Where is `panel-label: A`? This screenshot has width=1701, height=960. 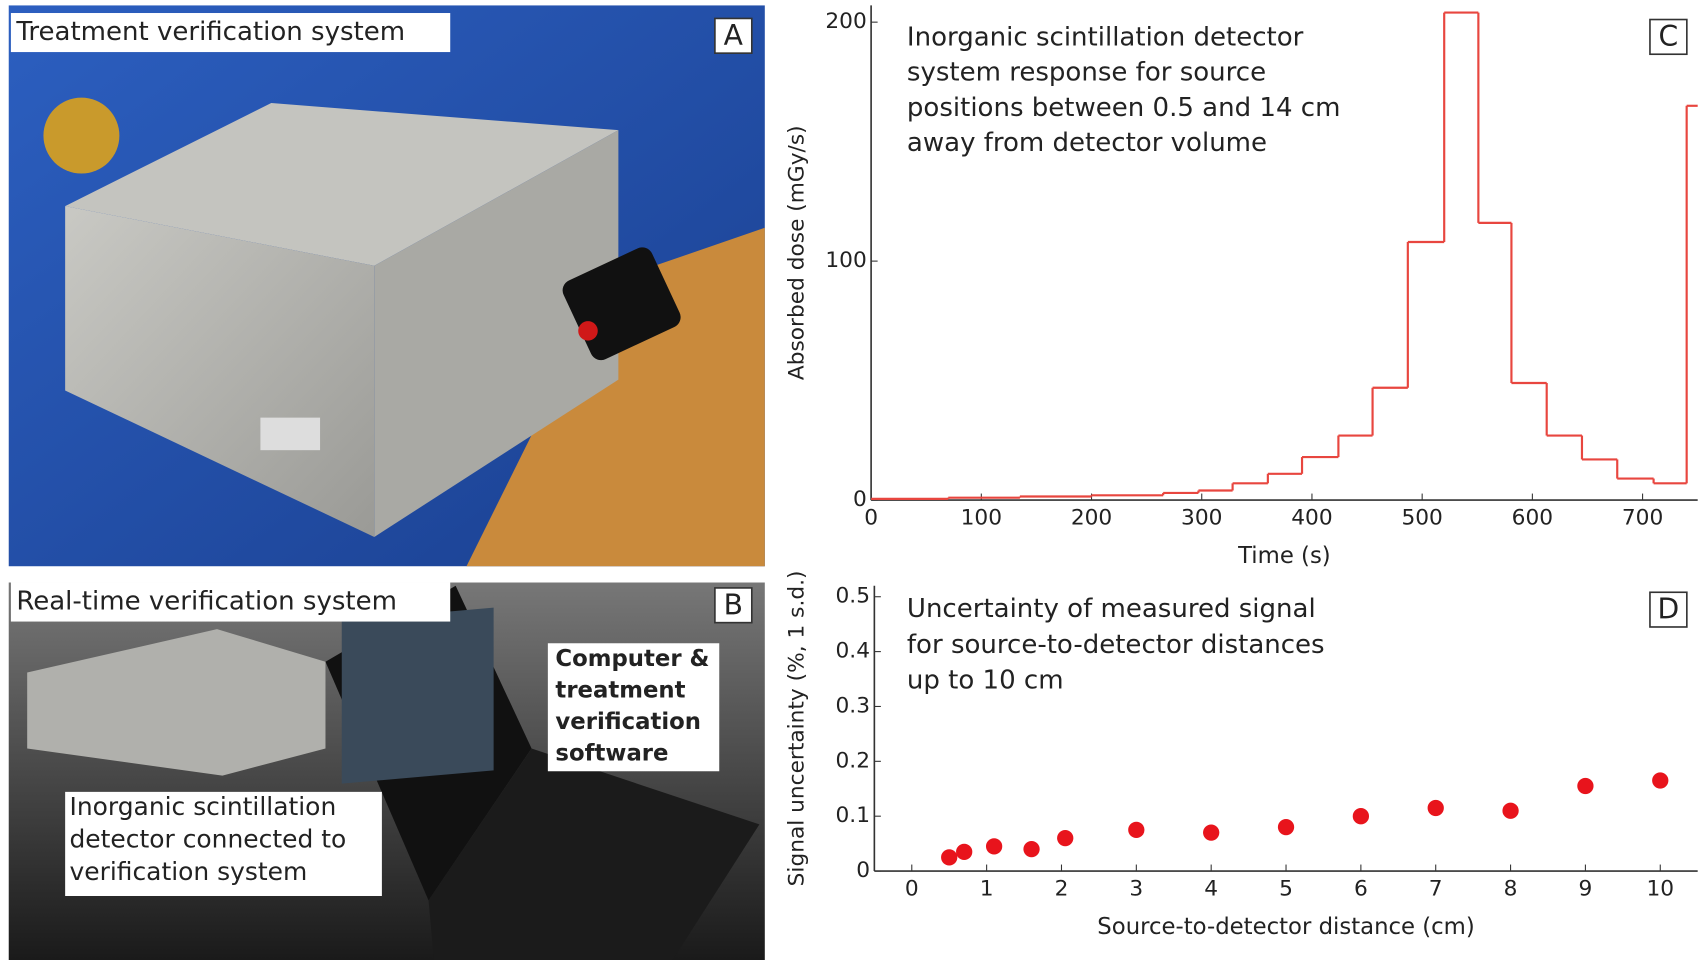 panel-label: A is located at coordinates (734, 35).